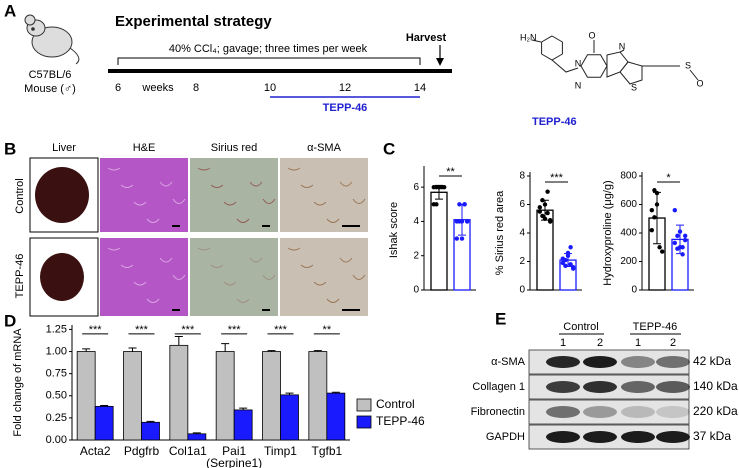 The height and width of the screenshot is (468, 739). What do you see at coordinates (144, 148) in the screenshot?
I see `column-header: H&E` at bounding box center [144, 148].